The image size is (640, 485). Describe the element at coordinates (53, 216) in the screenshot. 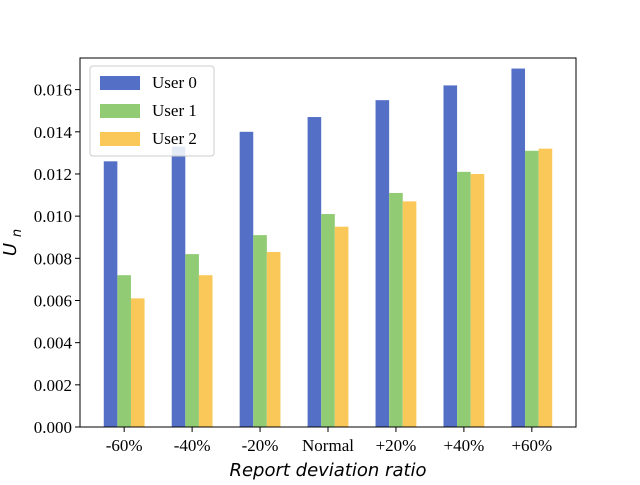

I see `y-tick-label: 0.010` at that location.